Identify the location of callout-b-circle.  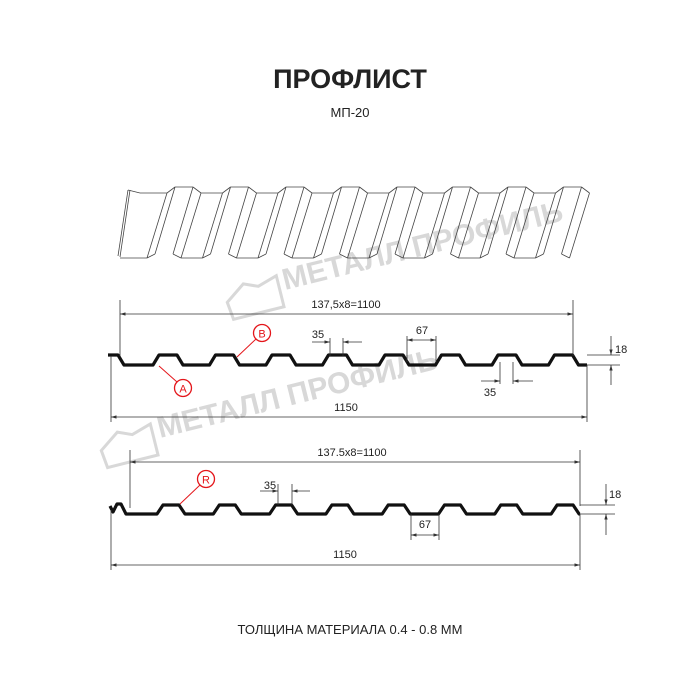
(262, 333).